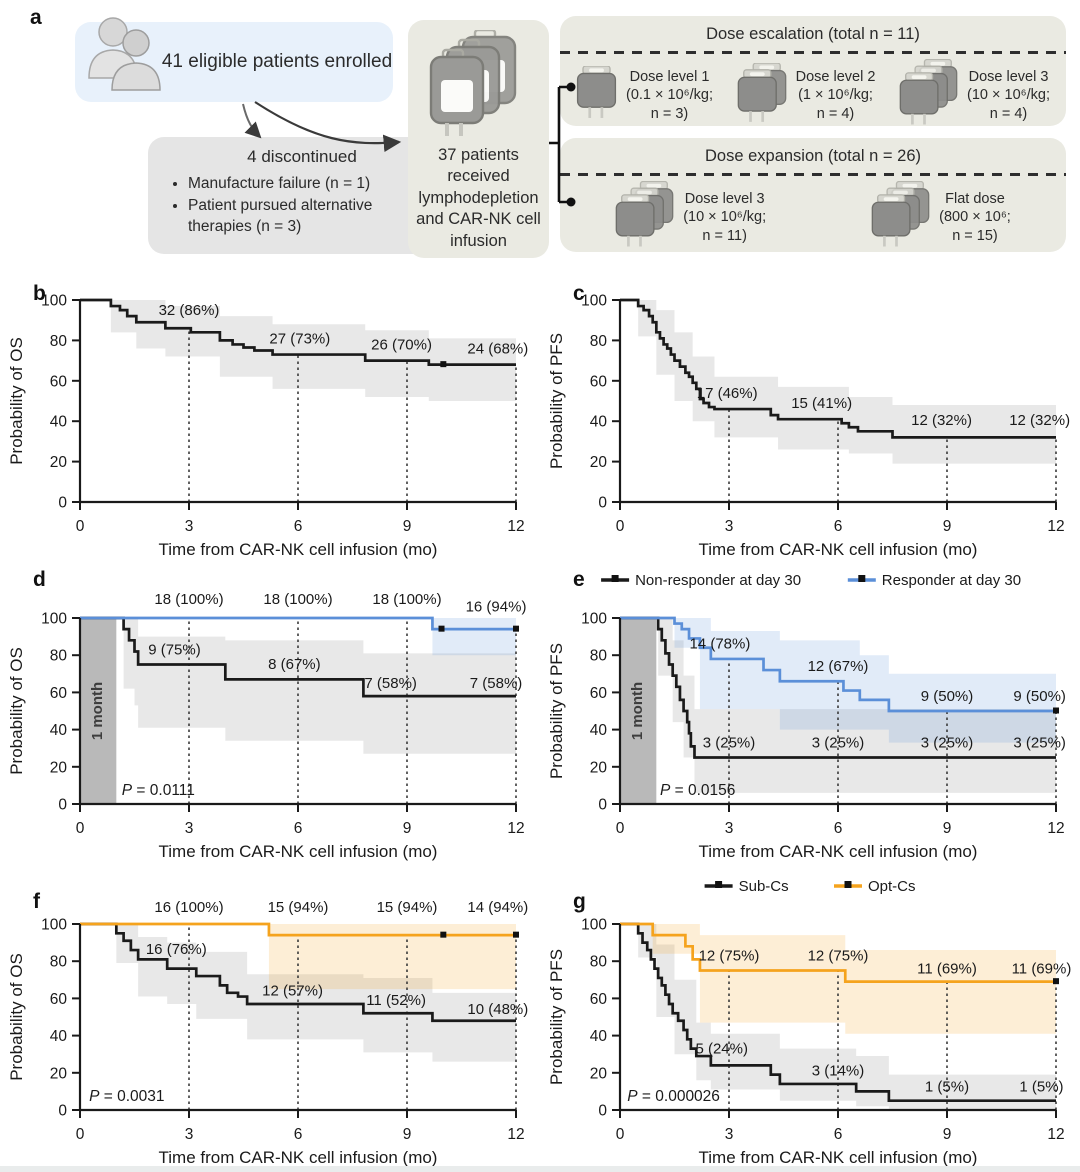  What do you see at coordinates (16, 711) in the screenshot?
I see `svg-text: Probability of OS` at bounding box center [16, 711].